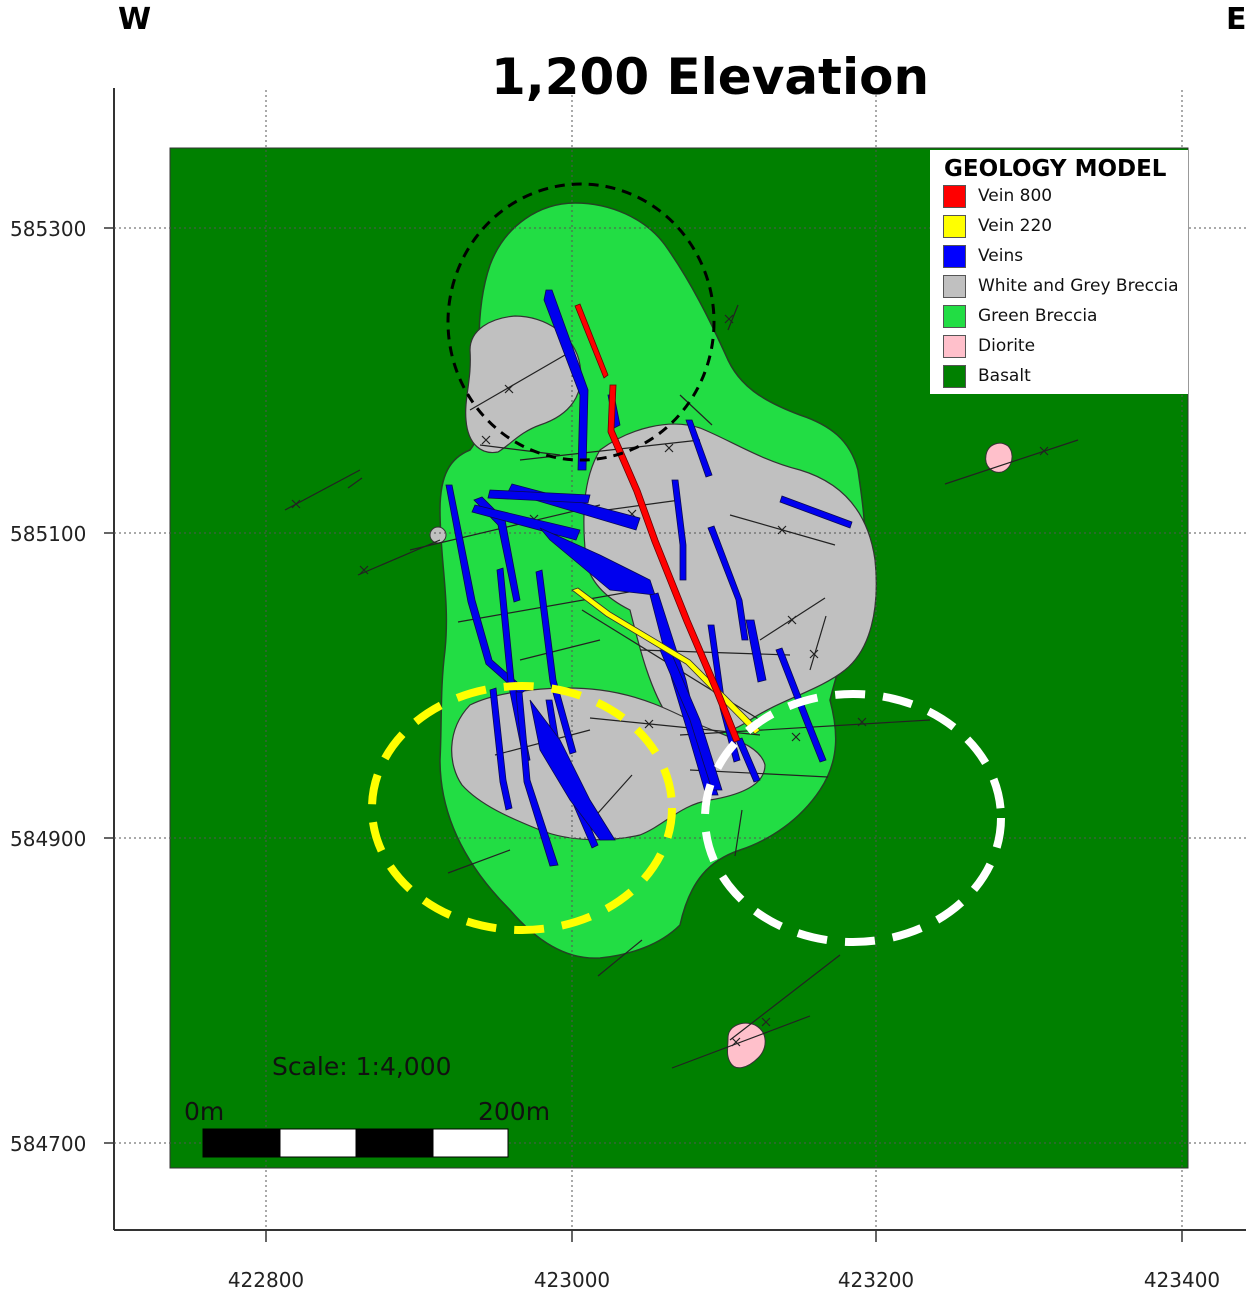  I want to click on x-tick-label: 423000, so click(572, 1280).